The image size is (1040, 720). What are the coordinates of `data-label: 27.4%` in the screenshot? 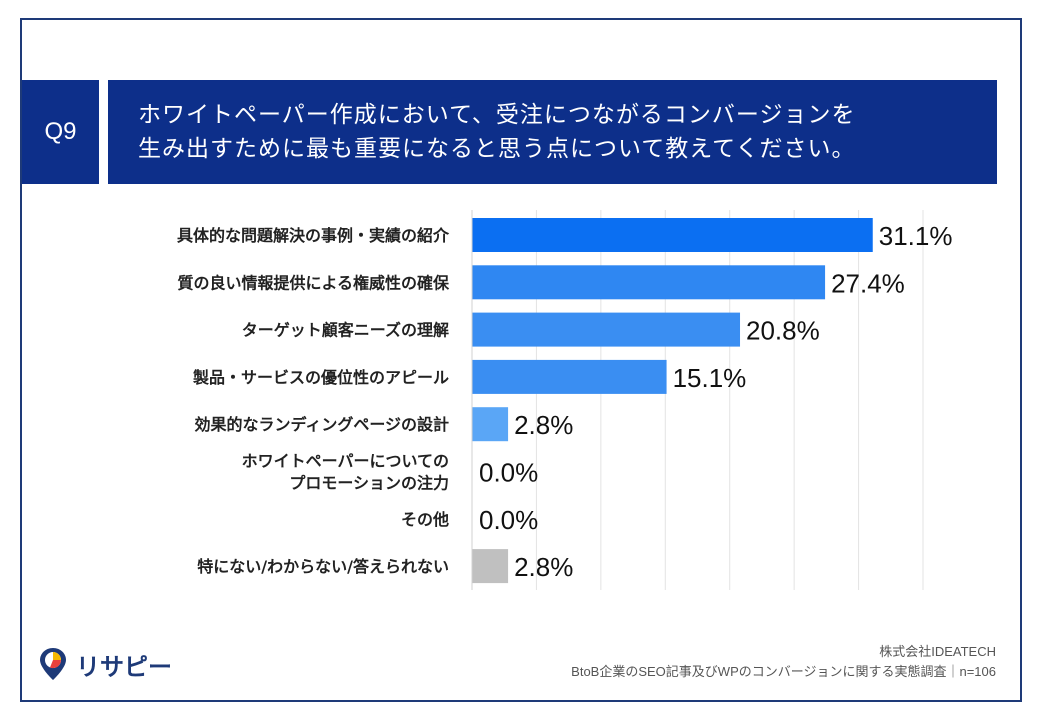 It's located at (868, 283).